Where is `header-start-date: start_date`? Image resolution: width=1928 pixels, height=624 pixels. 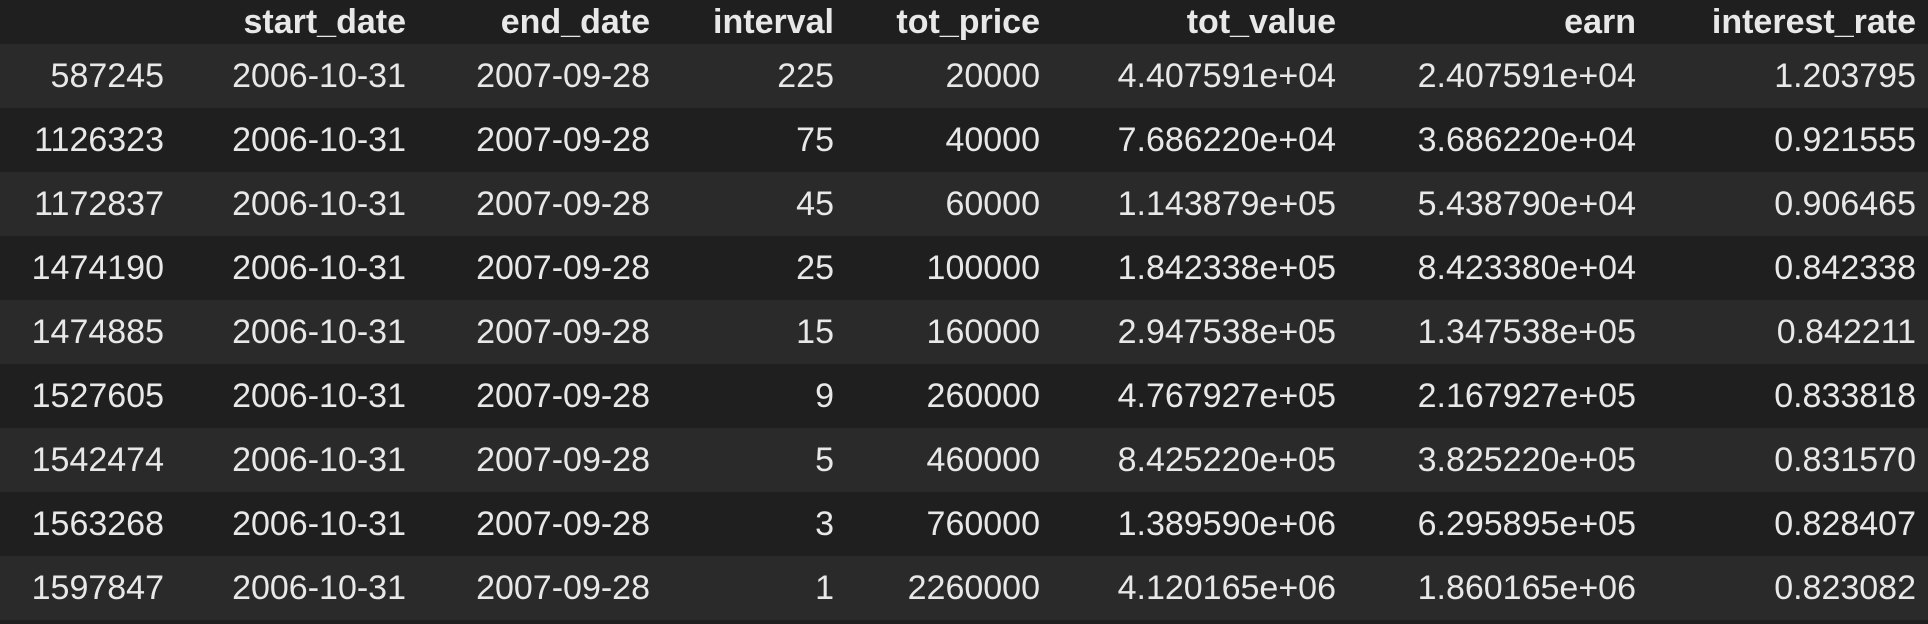 header-start-date: start_date is located at coordinates (324, 22).